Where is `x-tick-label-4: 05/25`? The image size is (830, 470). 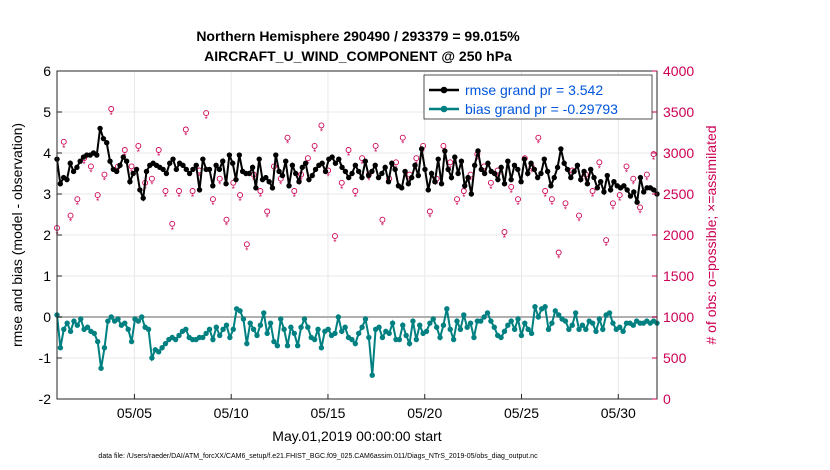
x-tick-label-4: 05/25 is located at coordinates (521, 413).